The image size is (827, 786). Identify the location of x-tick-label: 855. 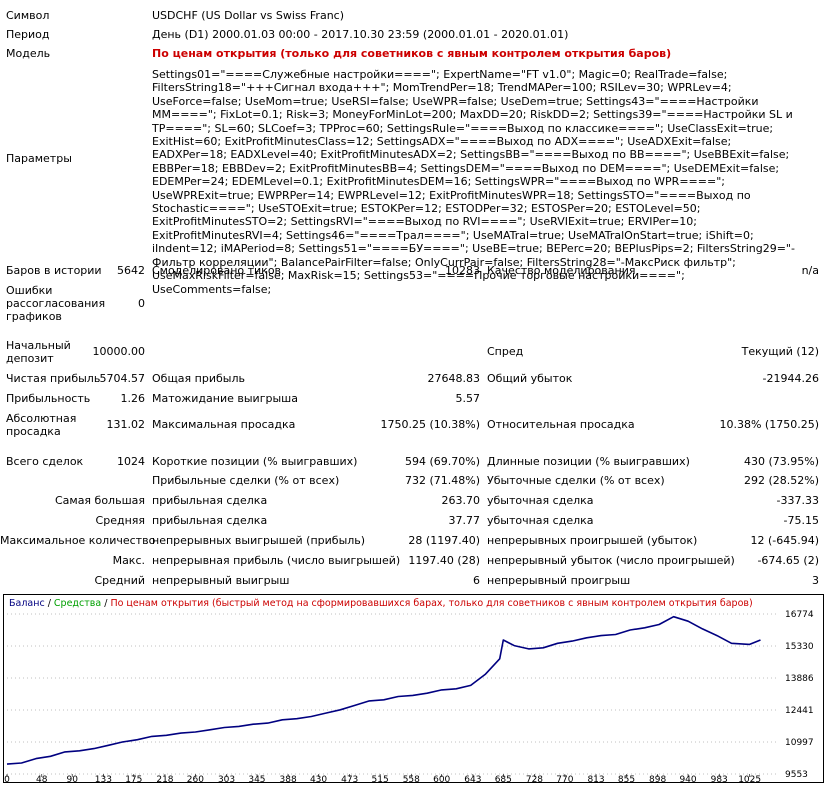
(626, 779).